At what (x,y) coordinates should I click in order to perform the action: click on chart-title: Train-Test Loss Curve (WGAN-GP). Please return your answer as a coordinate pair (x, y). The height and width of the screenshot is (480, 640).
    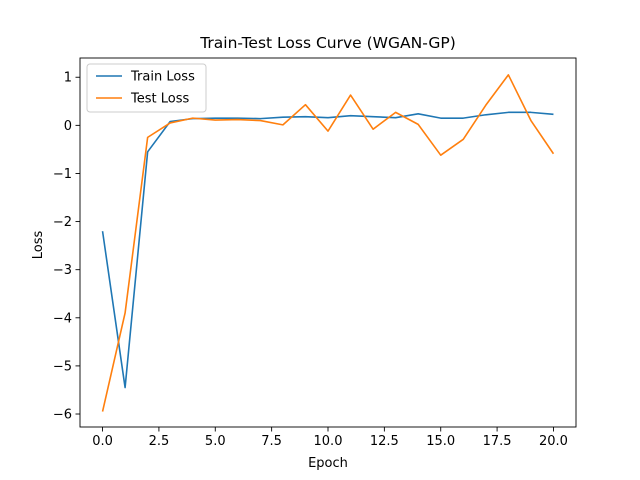
    Looking at the image, I should click on (327, 43).